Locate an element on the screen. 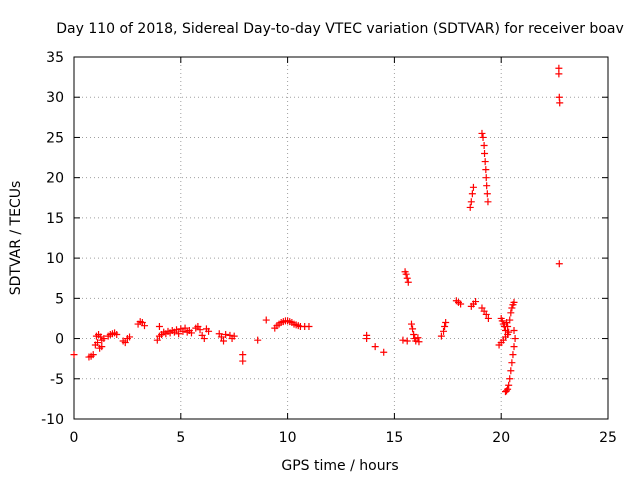 The width and height of the screenshot is (640, 480). y-tick-label: 10 is located at coordinates (55, 259).